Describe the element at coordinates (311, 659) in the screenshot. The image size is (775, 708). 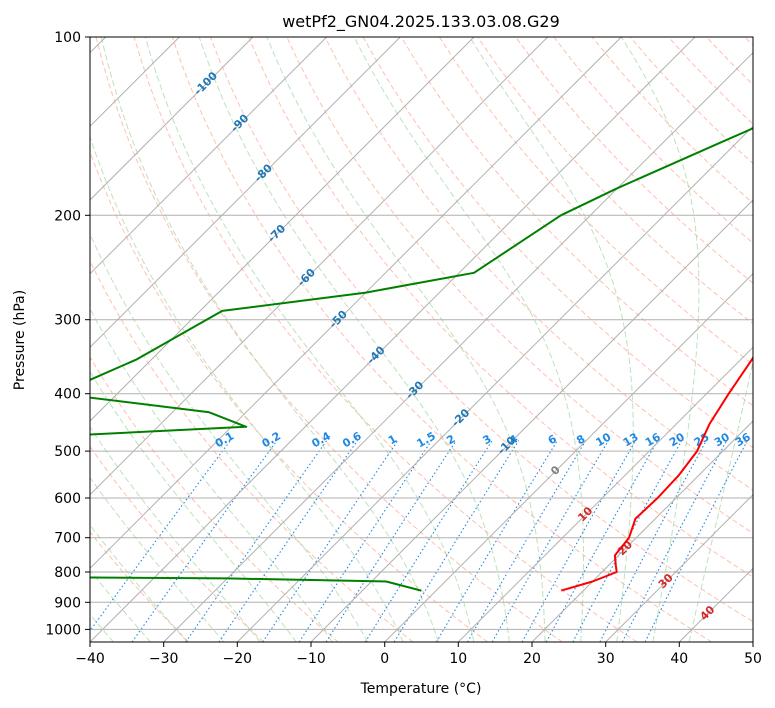
I see `x-tick-label: −10` at that location.